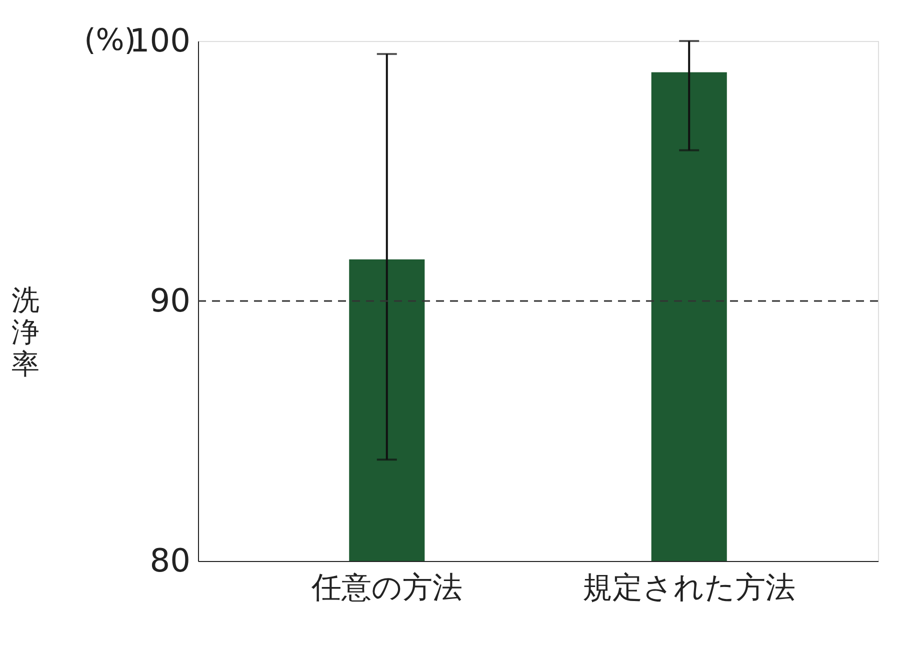 The height and width of the screenshot is (668, 924). What do you see at coordinates (170, 301) in the screenshot?
I see `y-tick-label: 90` at bounding box center [170, 301].